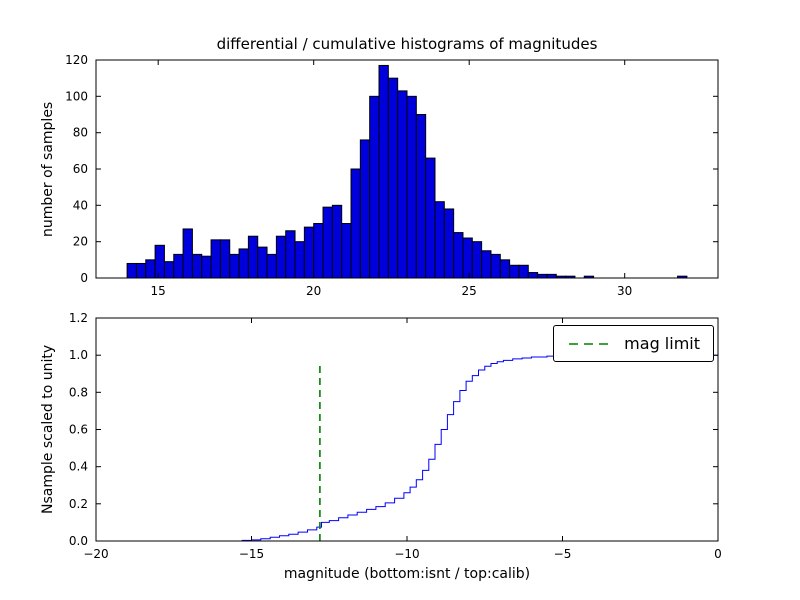 The image size is (800, 600). Describe the element at coordinates (158, 291) in the screenshot. I see `x-tick-label: 15` at that location.